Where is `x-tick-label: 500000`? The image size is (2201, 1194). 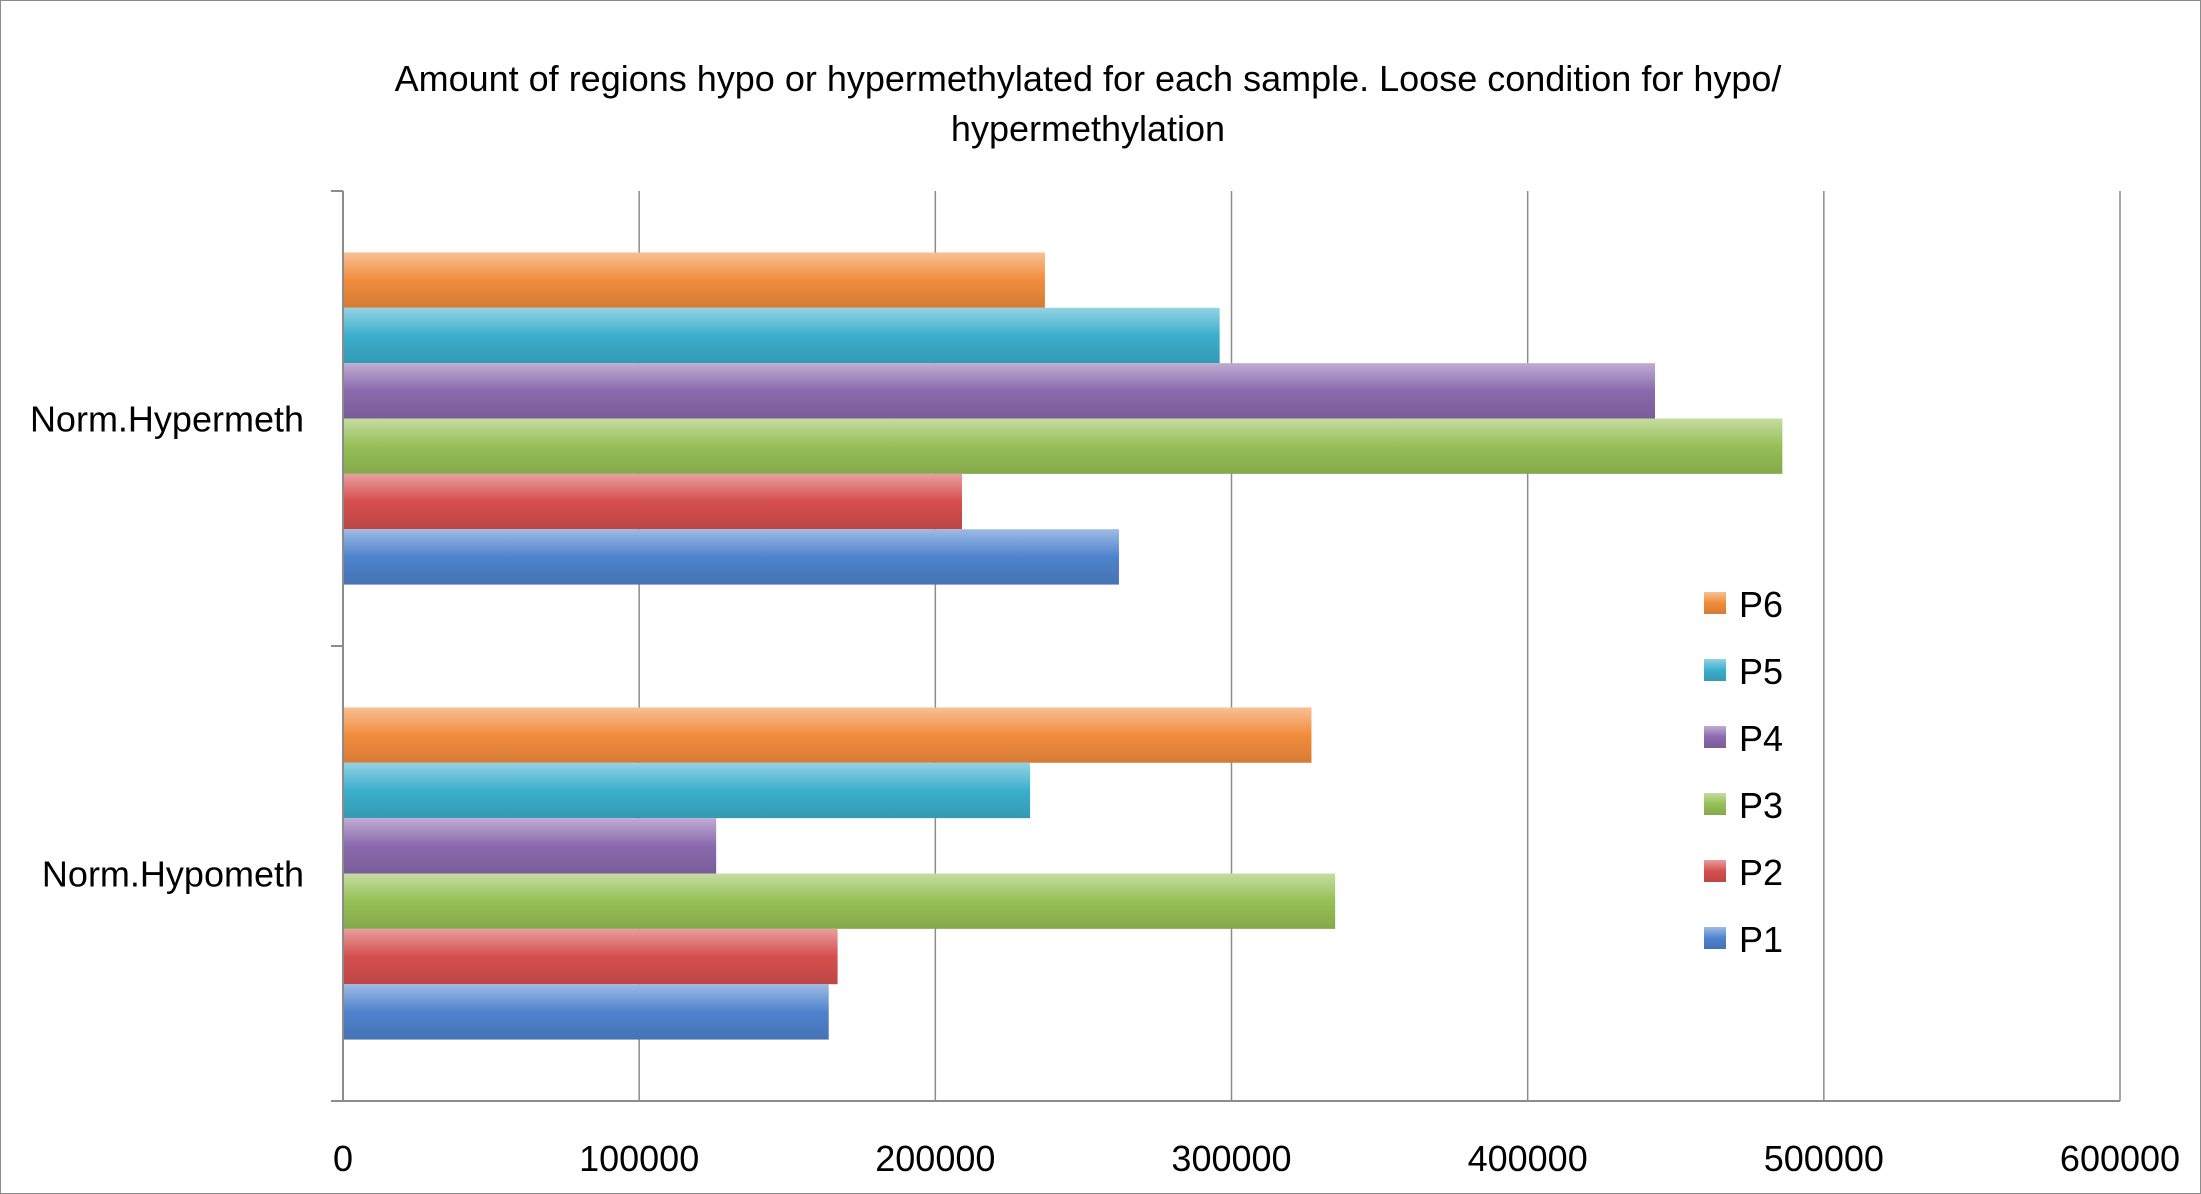
x-tick-label: 500000 is located at coordinates (1824, 1158).